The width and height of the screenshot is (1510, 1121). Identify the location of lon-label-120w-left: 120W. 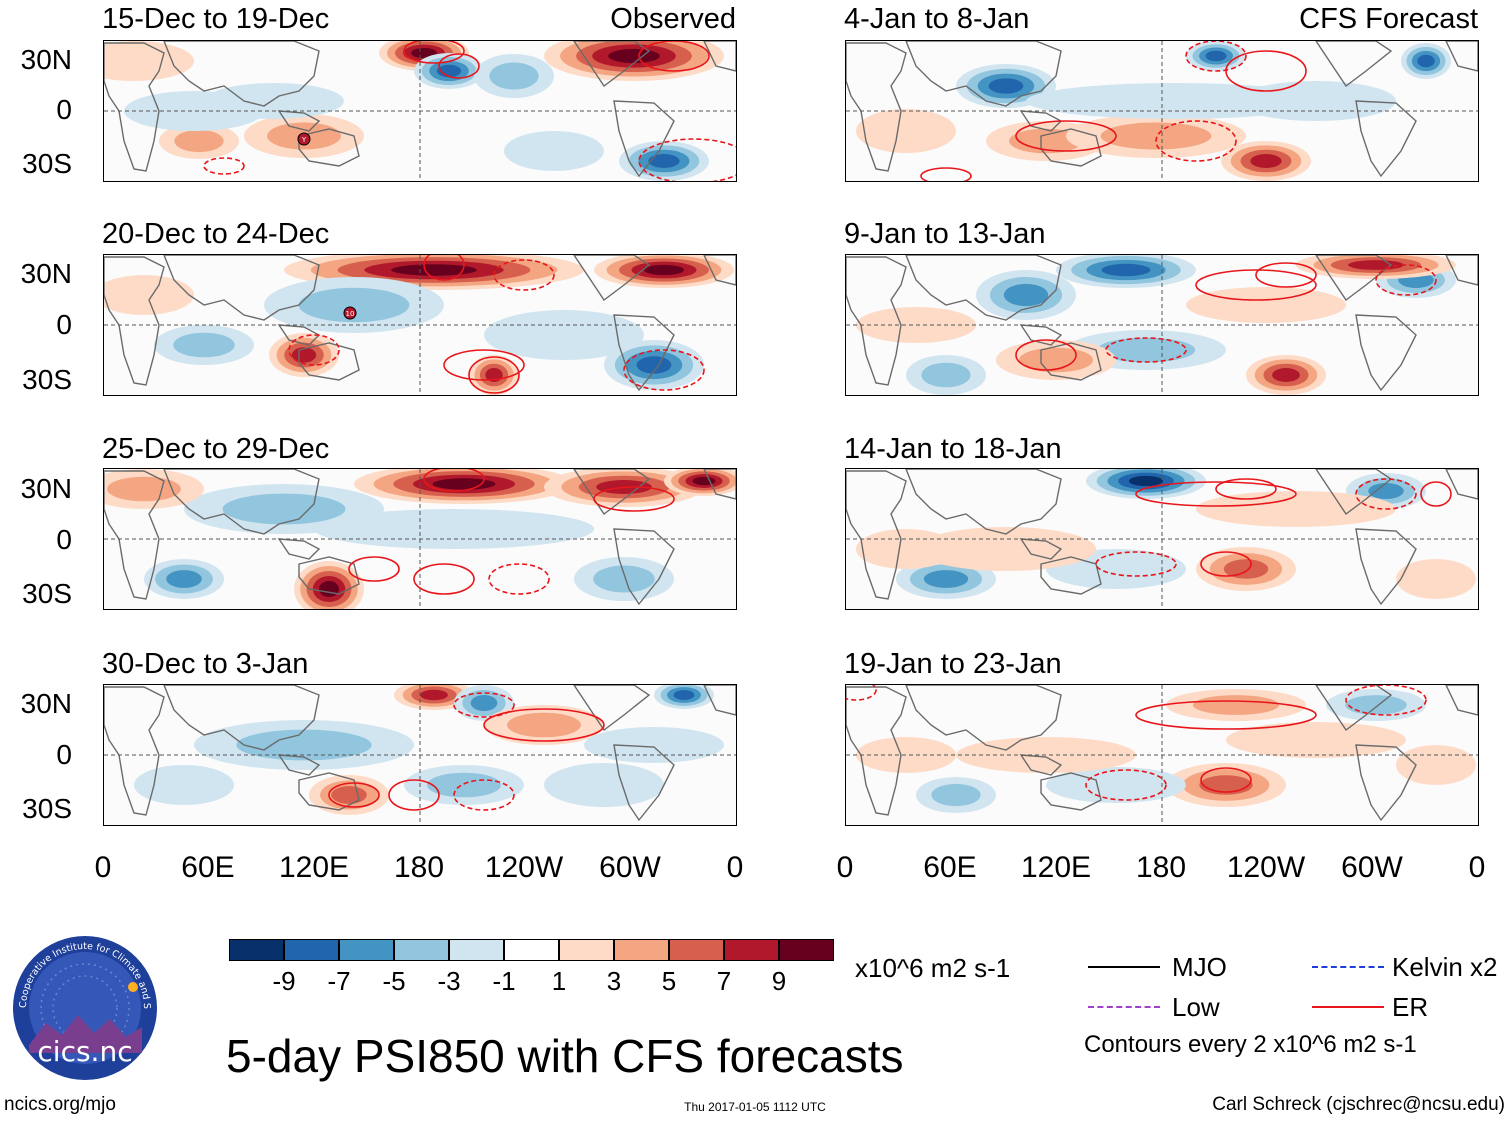
(524, 867).